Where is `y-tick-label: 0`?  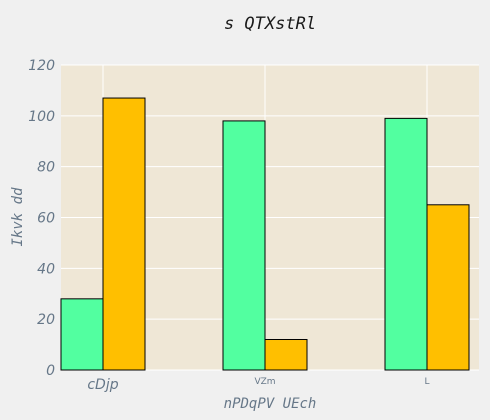 y-tick-label: 0 is located at coordinates (50, 371).